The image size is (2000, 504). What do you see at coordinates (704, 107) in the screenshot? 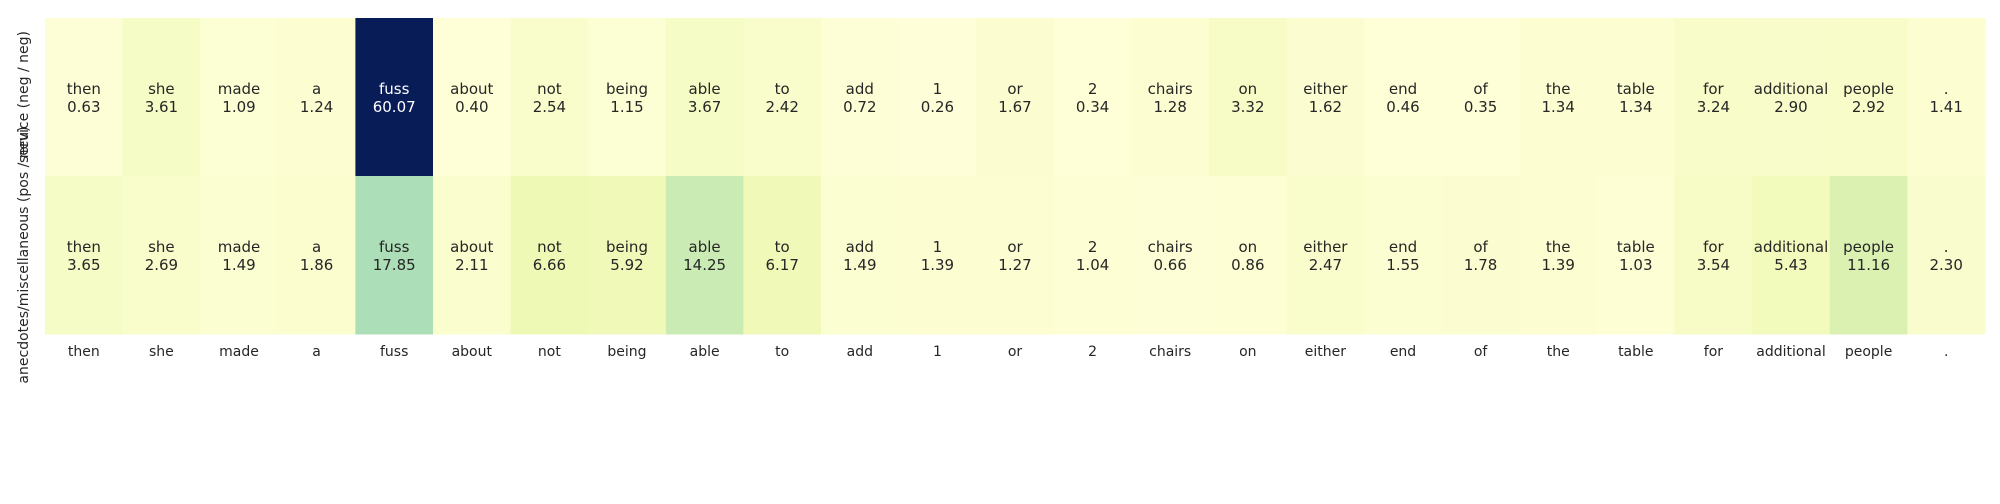
I see `cell-value-label: 3.67` at bounding box center [704, 107].